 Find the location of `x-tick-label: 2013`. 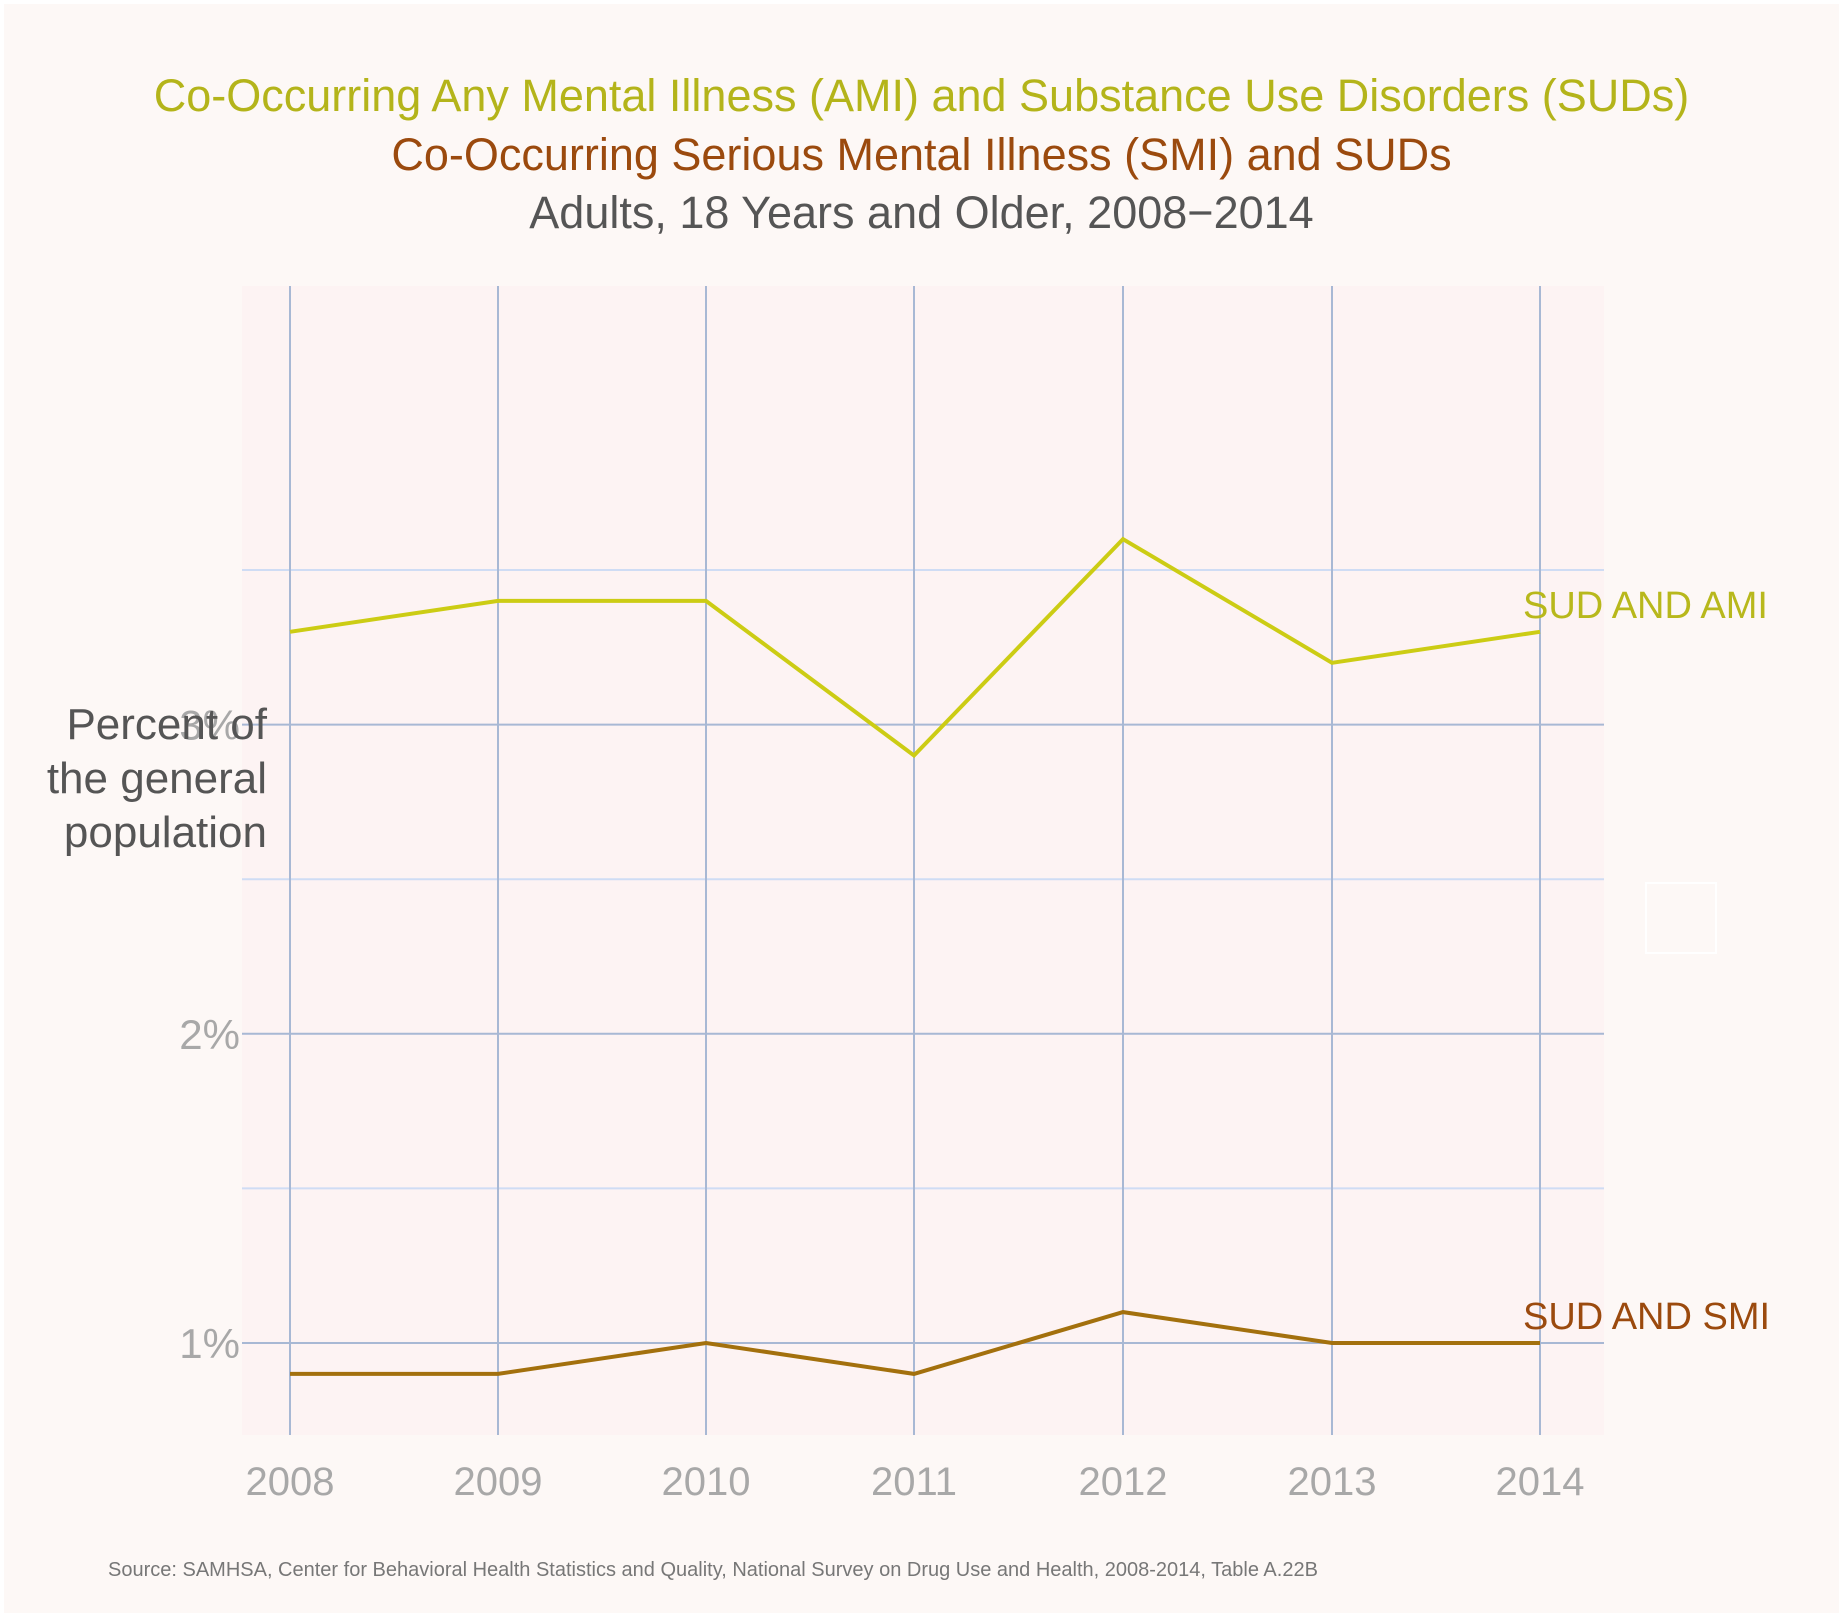

x-tick-label: 2013 is located at coordinates (1332, 1482).